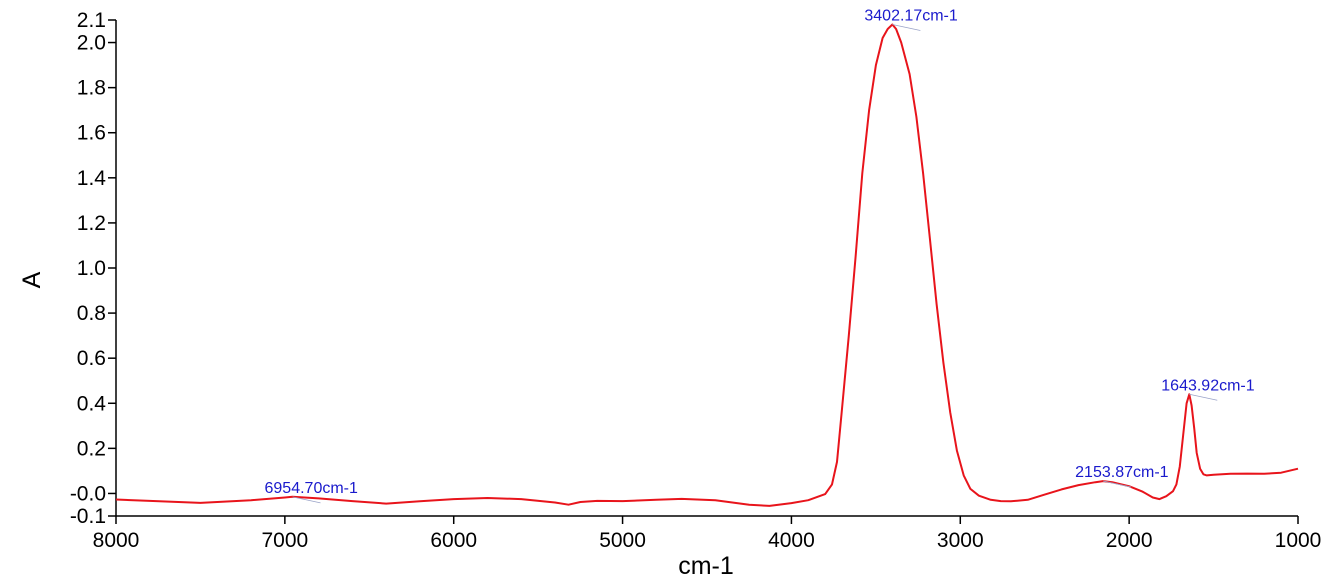  I want to click on x-tick-label: 6000, so click(453, 540).